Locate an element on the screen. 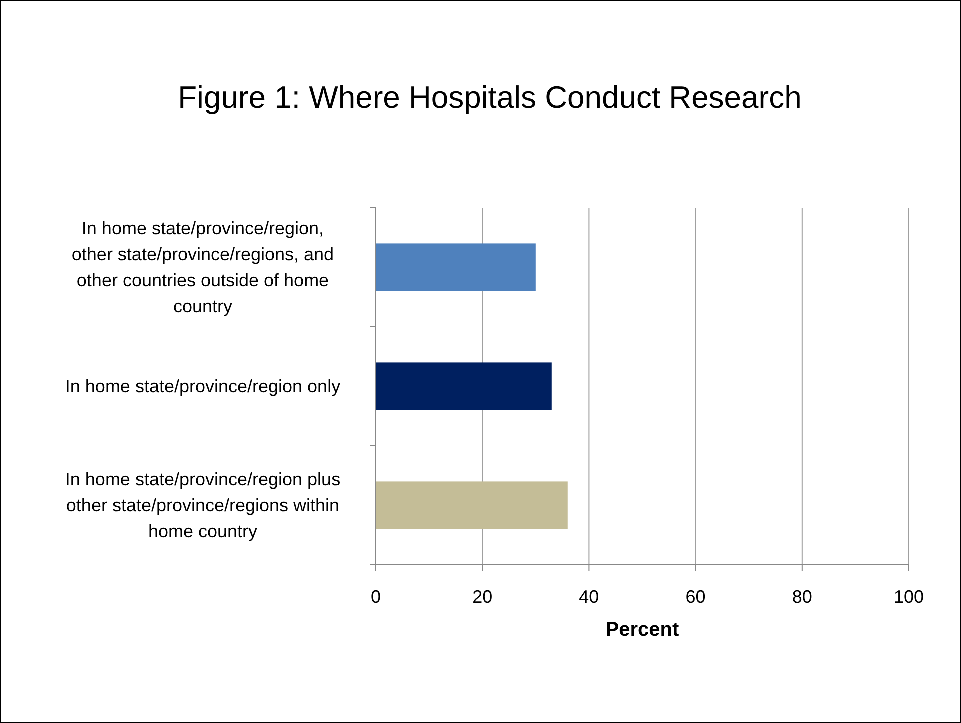 This screenshot has height=723, width=961. y-tick-label: In home state/province/region, other state/province/regions, and other countries outside of home country is located at coordinates (203, 267).